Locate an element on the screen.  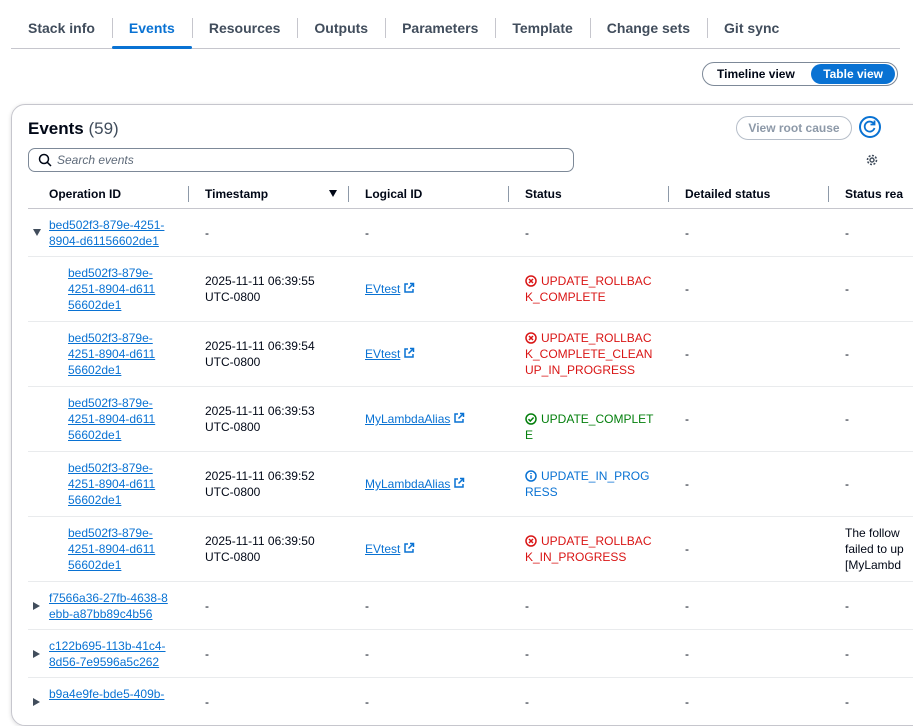
status-text: UPDATE_COMPLETE is located at coordinates (589, 427).